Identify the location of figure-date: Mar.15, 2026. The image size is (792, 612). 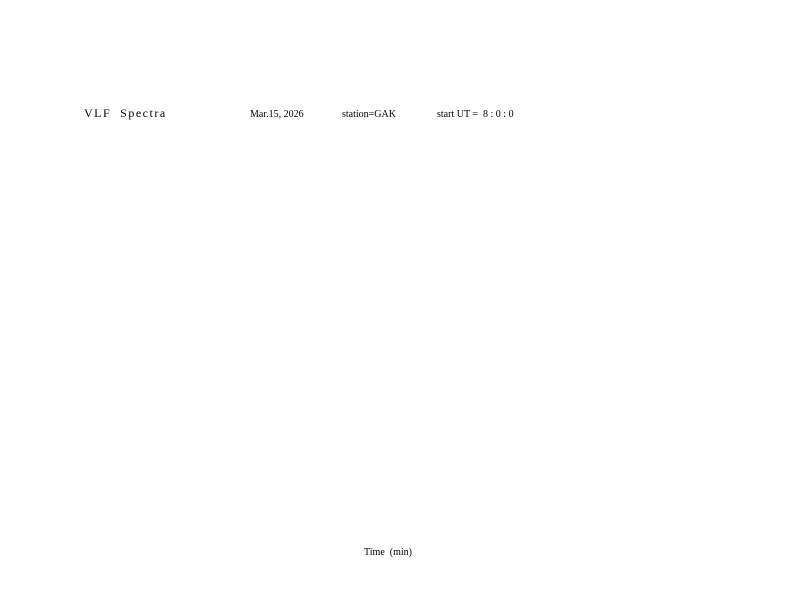
(277, 114).